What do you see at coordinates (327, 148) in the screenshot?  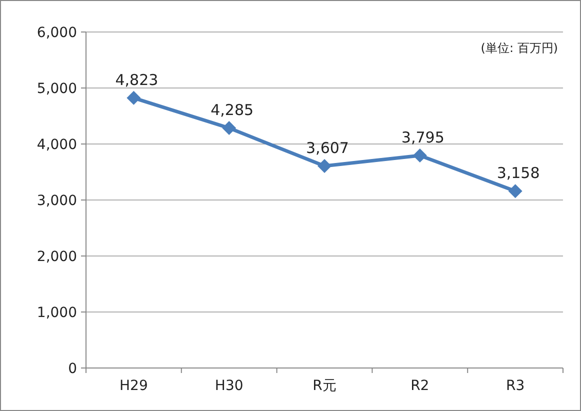 I see `data-label: 3,607` at bounding box center [327, 148].